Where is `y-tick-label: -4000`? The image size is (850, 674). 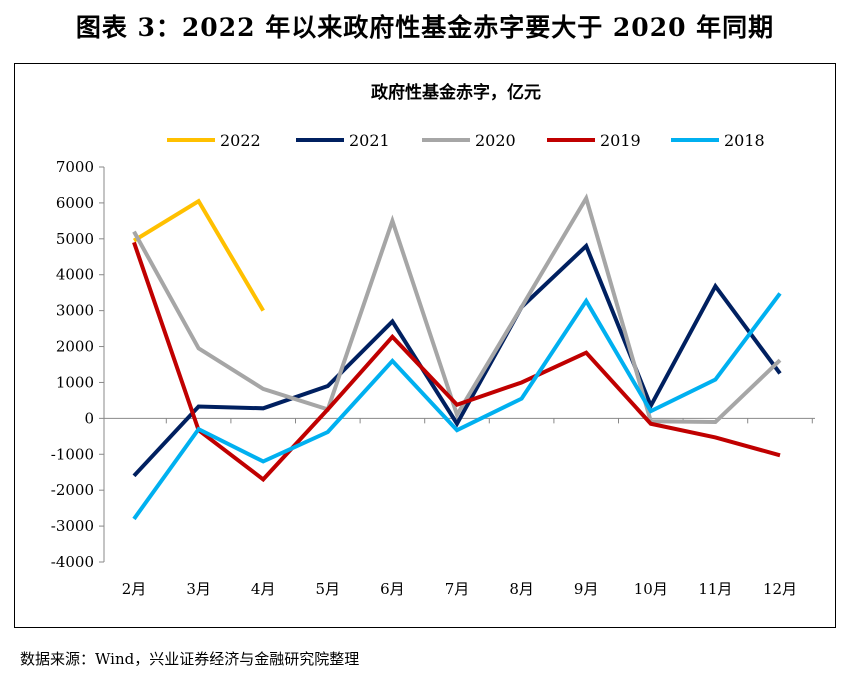 y-tick-label: -4000 is located at coordinates (72, 562).